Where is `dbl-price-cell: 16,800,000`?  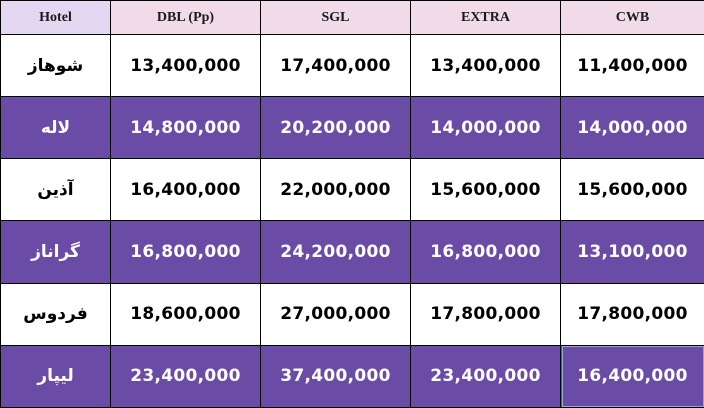
dbl-price-cell: 16,800,000 is located at coordinates (185, 252).